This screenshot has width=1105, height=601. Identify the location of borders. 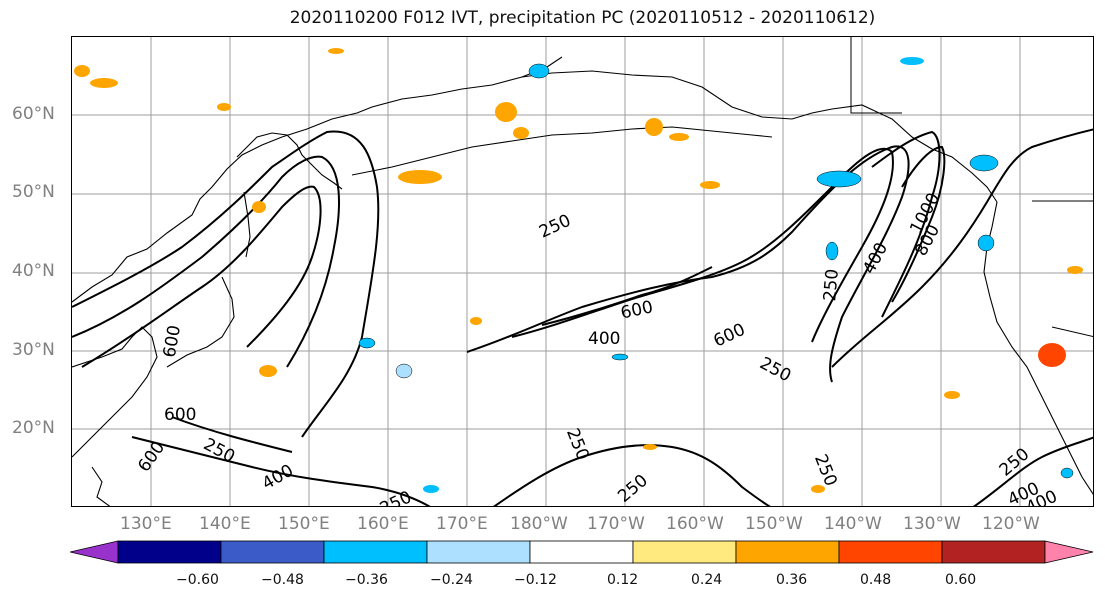
(971, 187).